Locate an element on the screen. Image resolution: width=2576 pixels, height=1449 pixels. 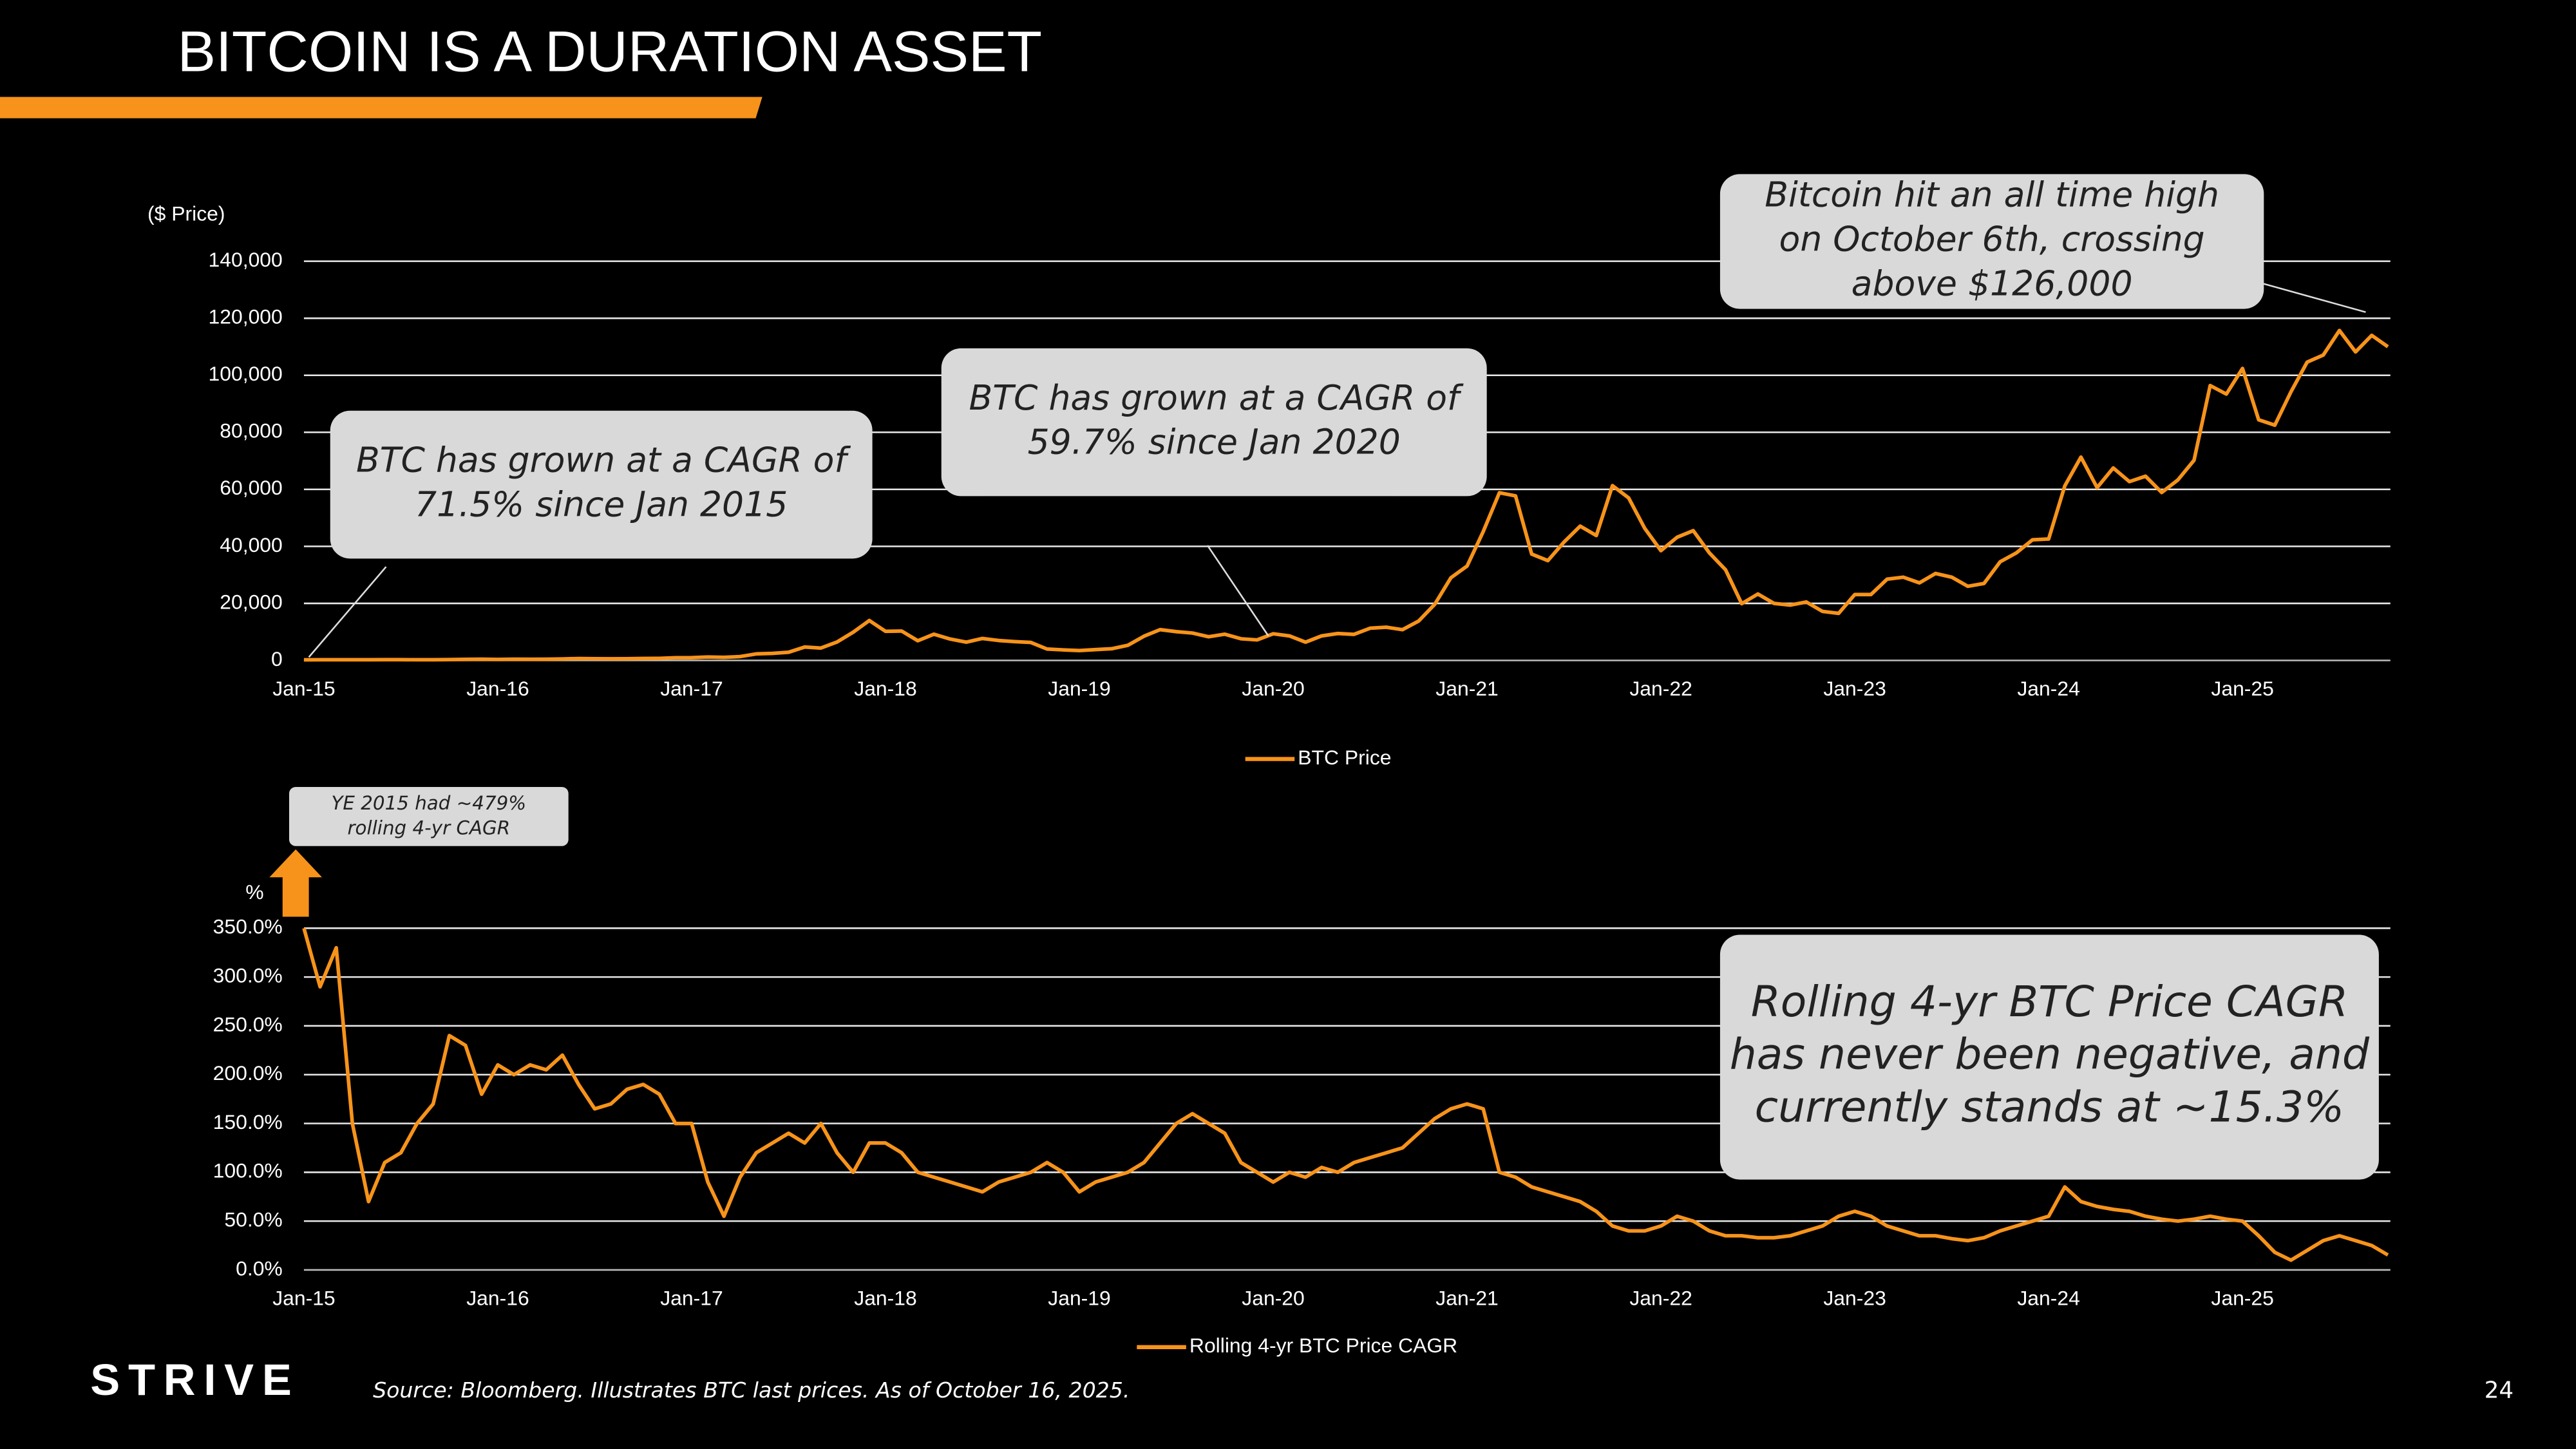
y-tick-label: 60,000 is located at coordinates (251, 487).